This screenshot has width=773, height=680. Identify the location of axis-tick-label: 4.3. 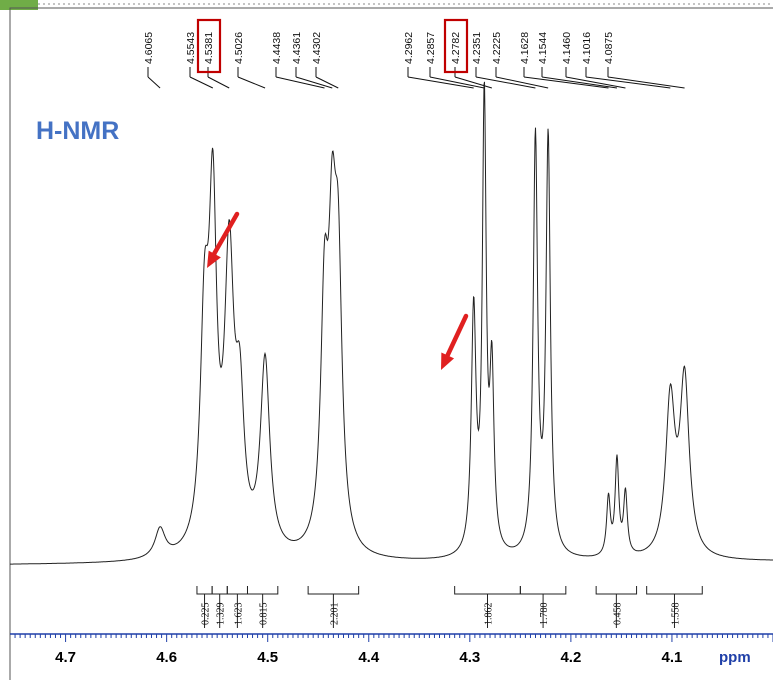
(469, 657).